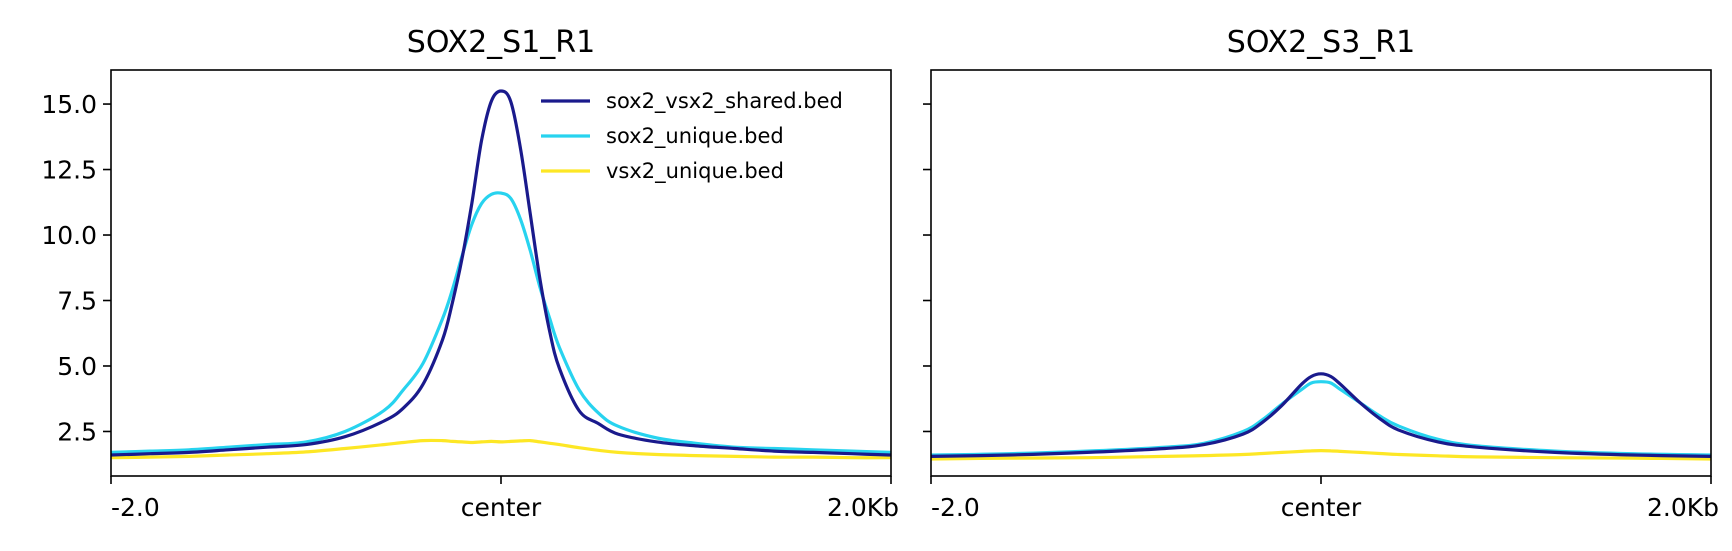 The height and width of the screenshot is (551, 1732). I want to click on y-tick-label: 7.5, so click(77, 301).